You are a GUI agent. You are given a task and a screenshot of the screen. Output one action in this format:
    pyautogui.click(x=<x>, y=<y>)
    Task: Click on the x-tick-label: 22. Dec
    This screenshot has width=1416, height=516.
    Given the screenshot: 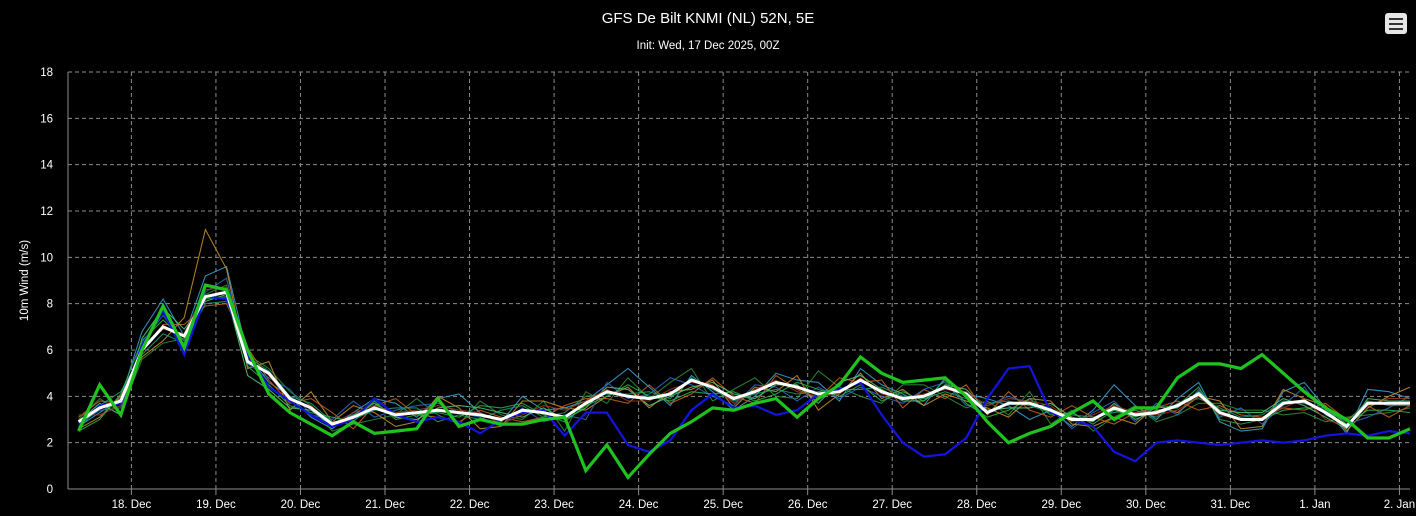 What is the action you would take?
    pyautogui.click(x=470, y=505)
    